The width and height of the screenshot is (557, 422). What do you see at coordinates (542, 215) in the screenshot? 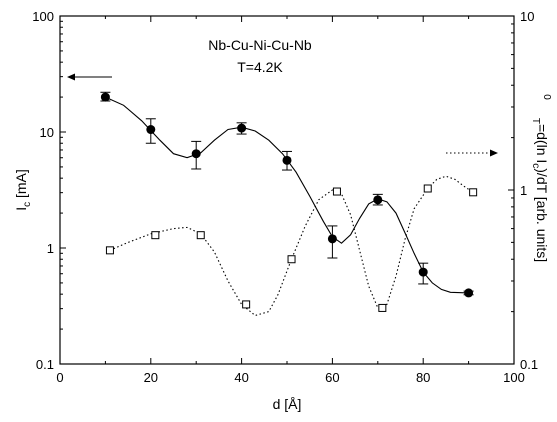
I see `y-right-part3: )/dT [arb. units]` at bounding box center [542, 215].